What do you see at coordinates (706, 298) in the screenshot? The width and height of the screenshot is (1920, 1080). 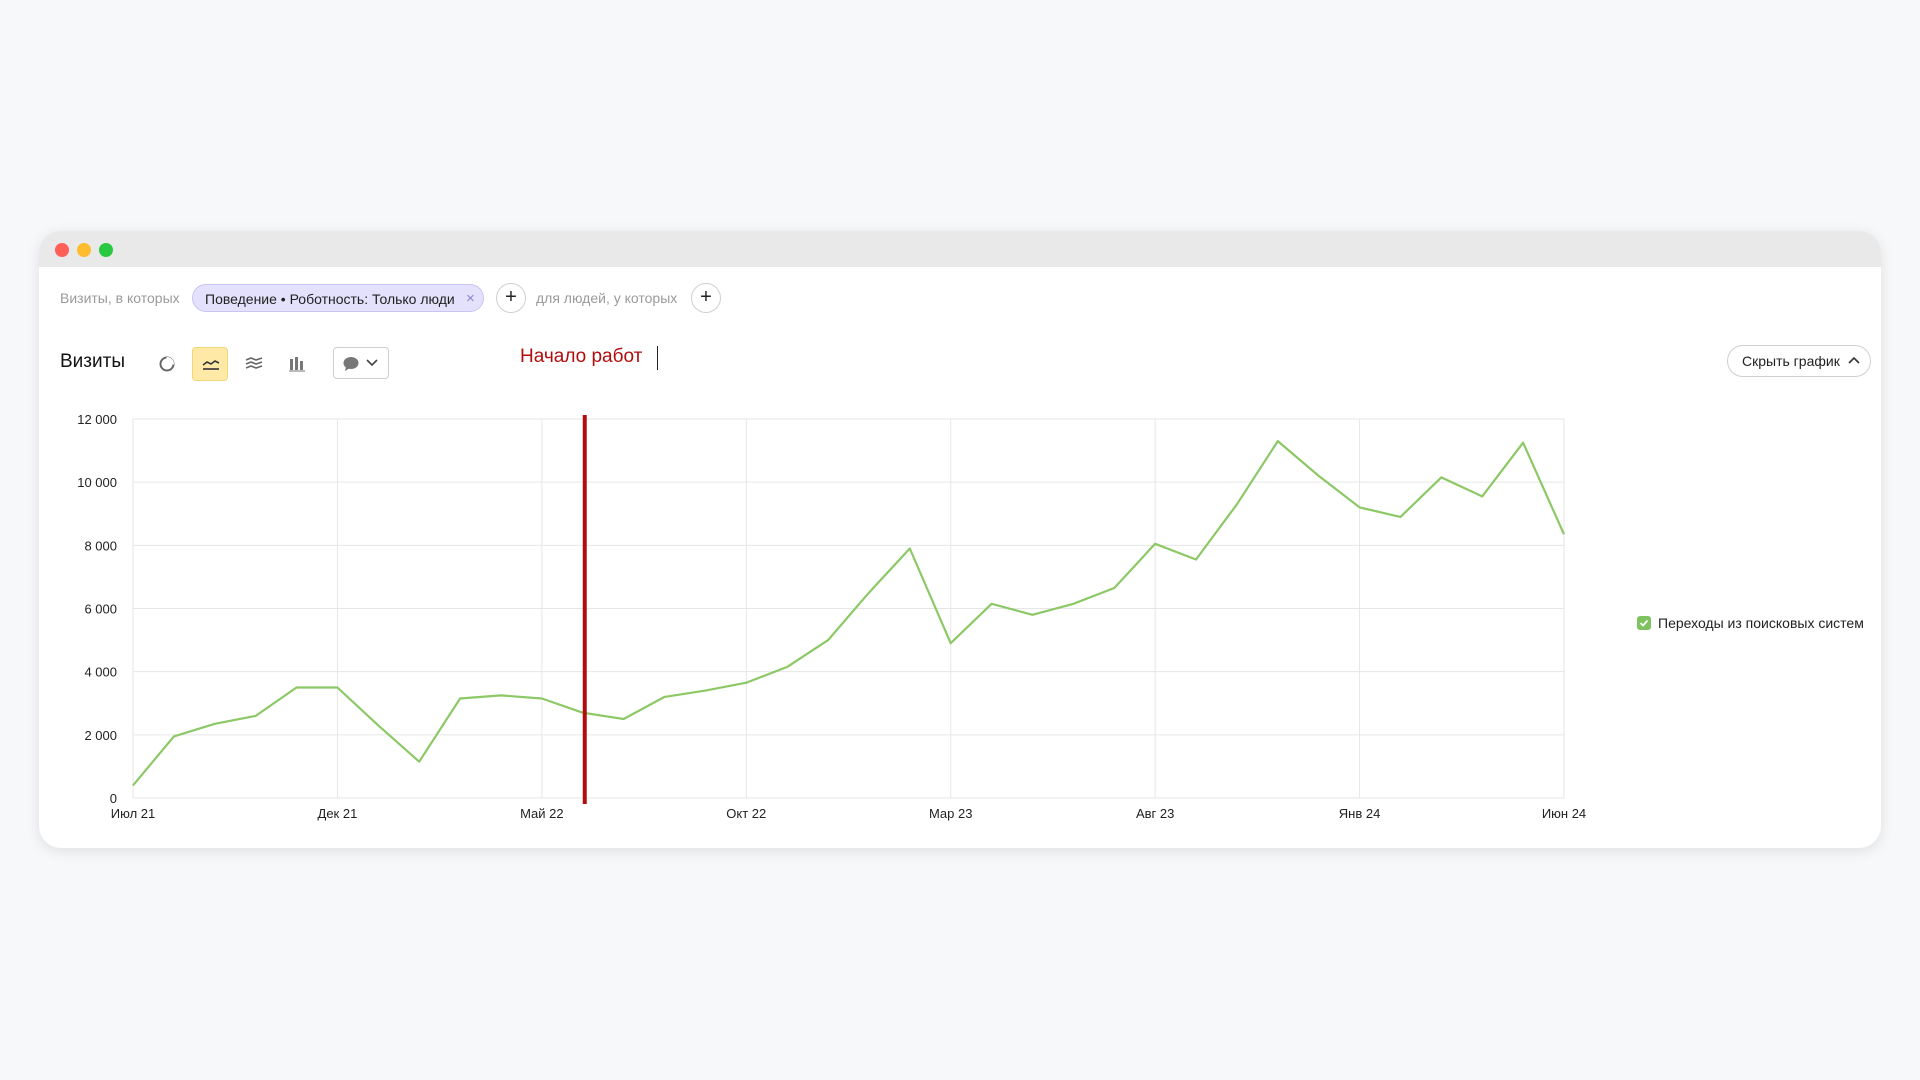 I see `add-people-condition-button: +` at bounding box center [706, 298].